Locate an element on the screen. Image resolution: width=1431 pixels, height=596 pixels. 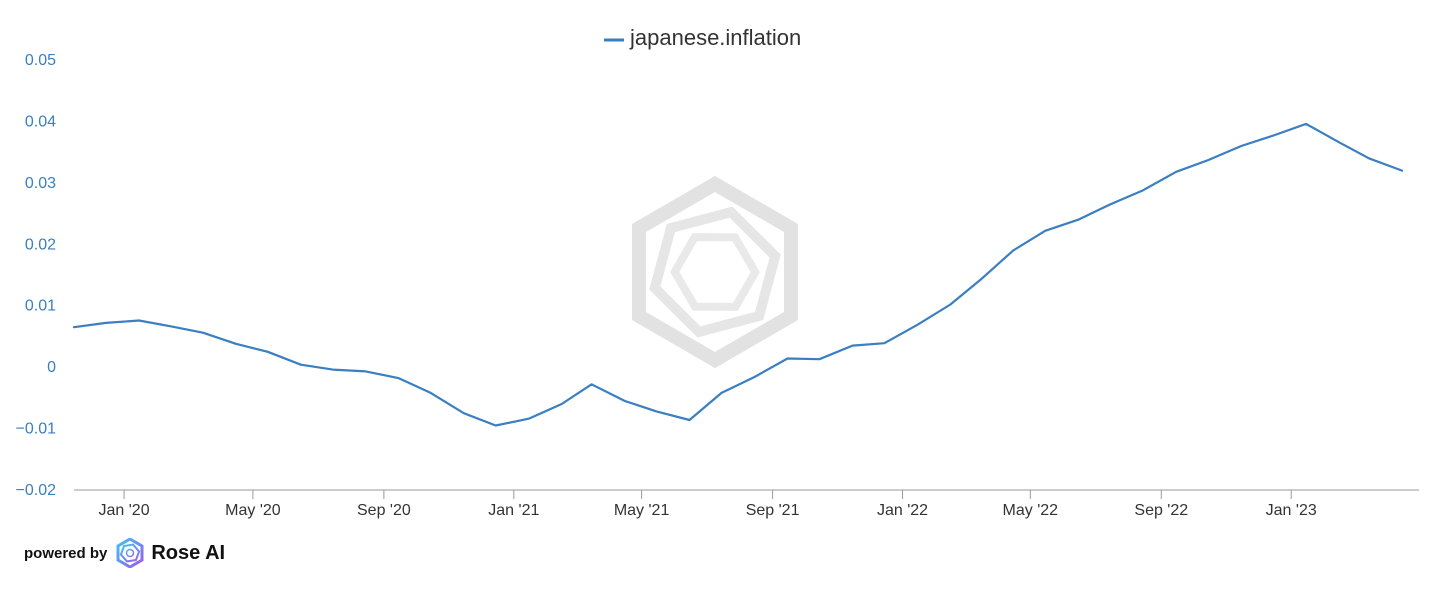
x-tick-label: Sep '21 is located at coordinates (773, 510).